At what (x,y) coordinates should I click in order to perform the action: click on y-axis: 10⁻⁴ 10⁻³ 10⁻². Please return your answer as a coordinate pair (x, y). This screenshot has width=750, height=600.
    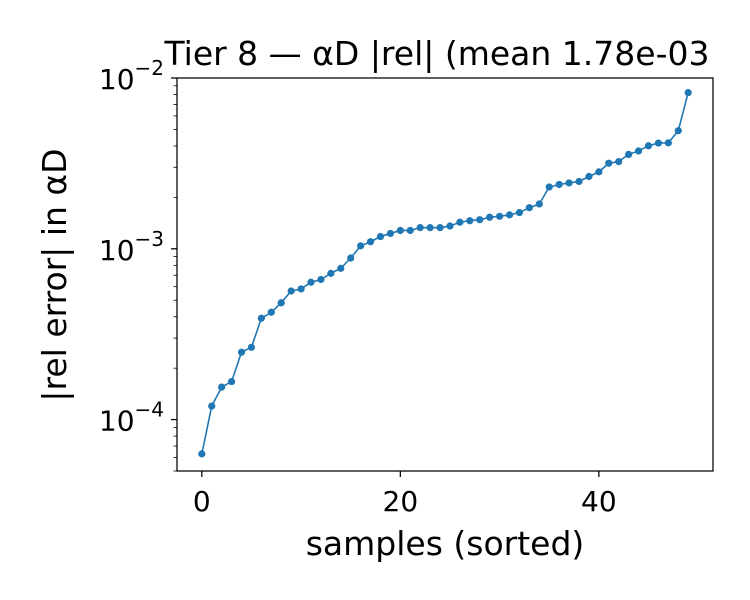
    Looking at the image, I should click on (138, 247).